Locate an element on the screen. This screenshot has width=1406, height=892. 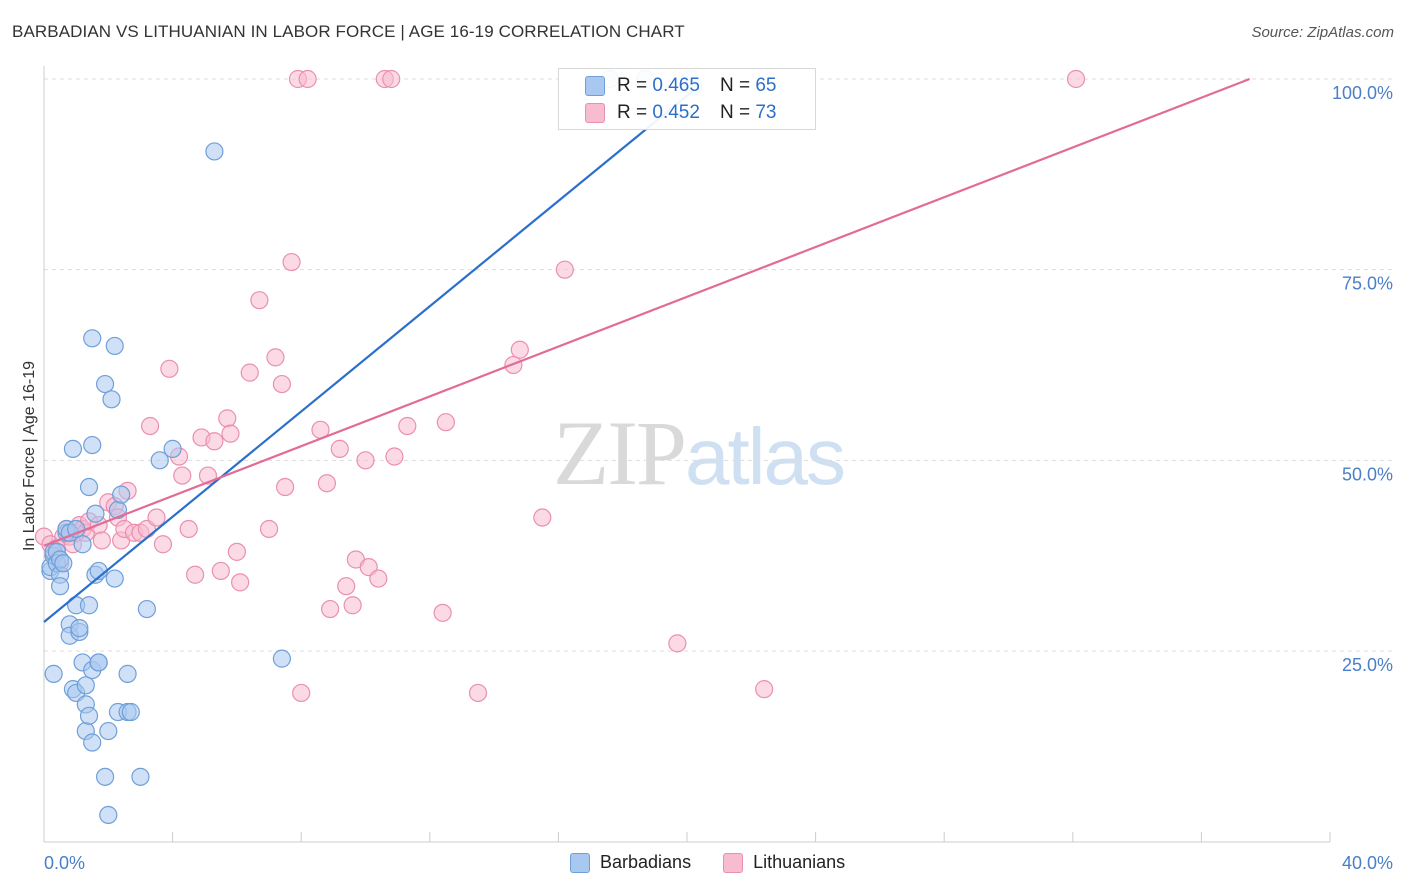
watermark: ZIPatlas is located at coordinates (699, 453).